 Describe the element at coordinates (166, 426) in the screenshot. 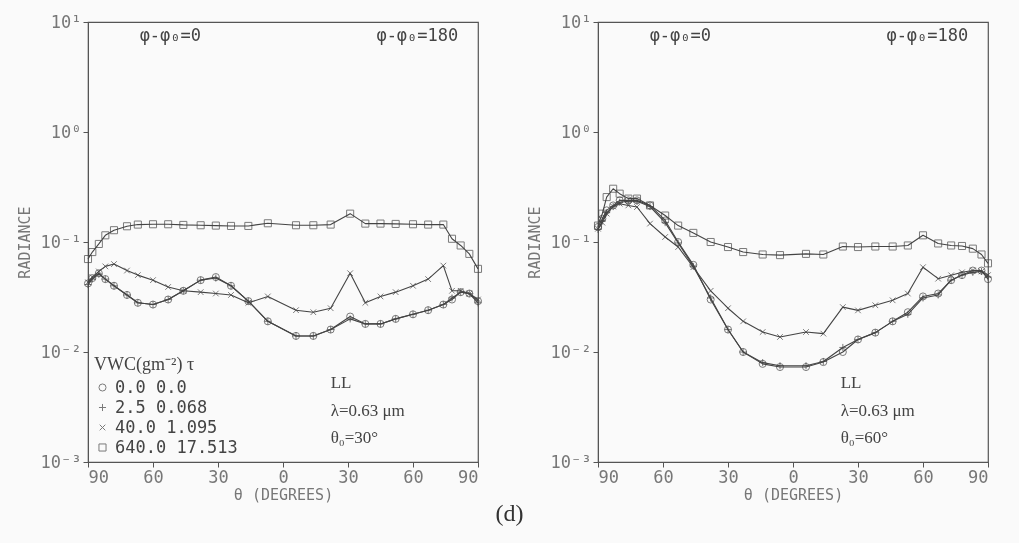

I see `legend-label: 40.0 1.095` at that location.